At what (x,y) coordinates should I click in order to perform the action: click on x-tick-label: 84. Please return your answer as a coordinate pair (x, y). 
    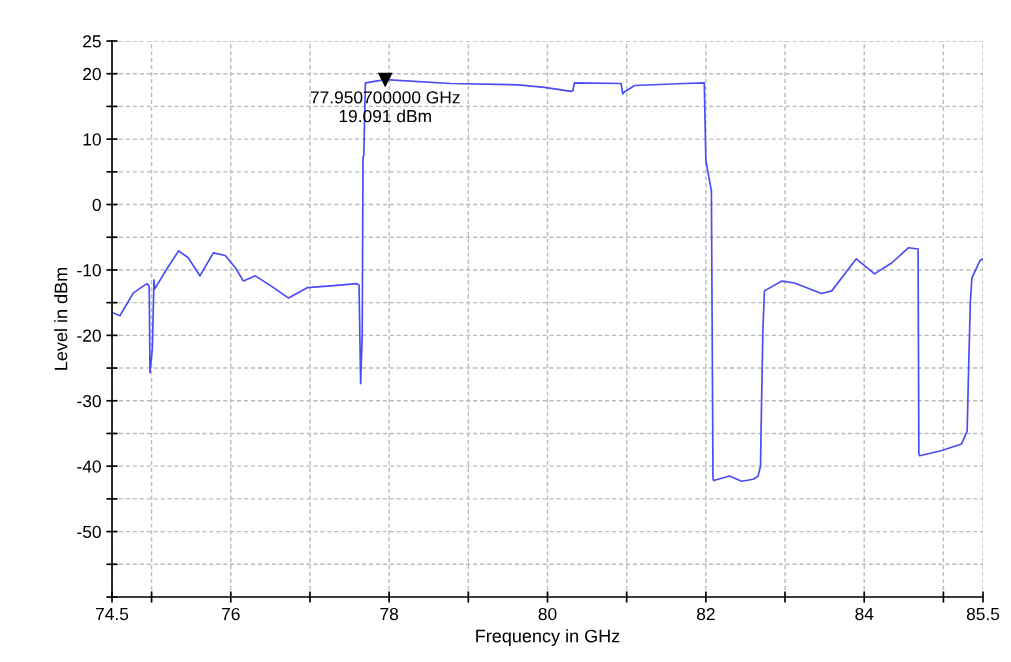
    Looking at the image, I should click on (864, 614).